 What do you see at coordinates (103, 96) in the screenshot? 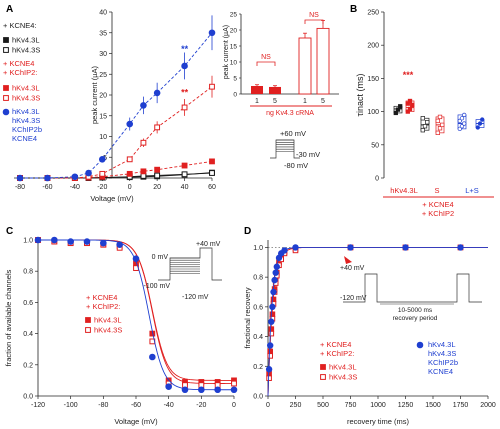
I see `y-tick-label: 20` at bounding box center [103, 96].